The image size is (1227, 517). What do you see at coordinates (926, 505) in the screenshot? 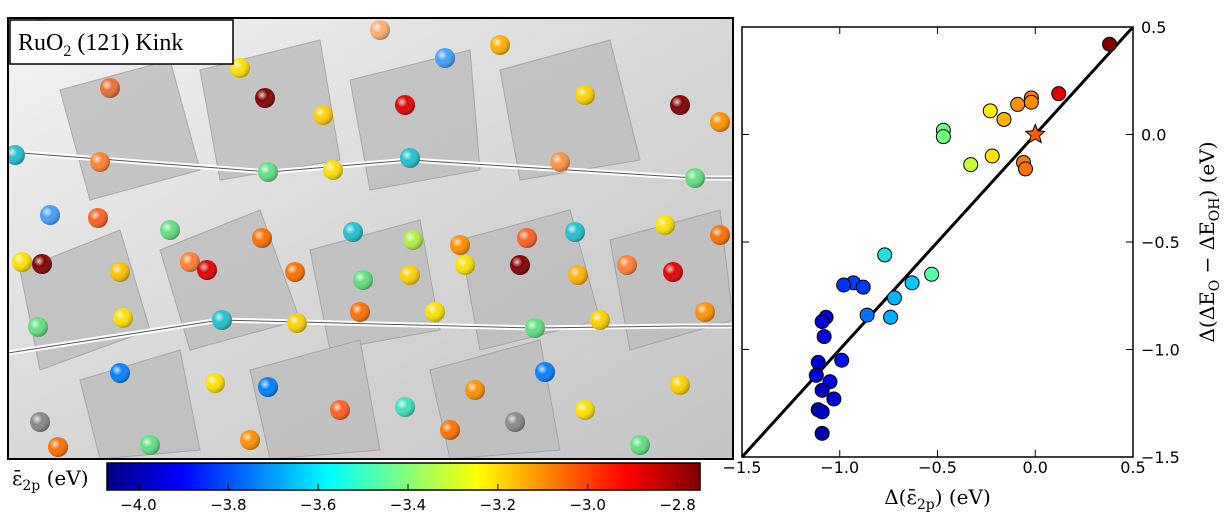
I see `x-axis-label-sub: 2p` at bounding box center [926, 505].